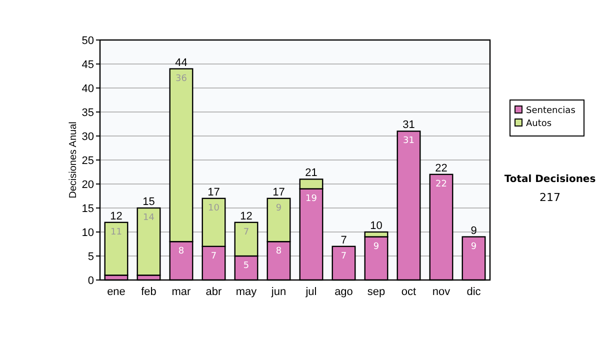 The image size is (600, 340). Describe the element at coordinates (312, 199) in the screenshot. I see `data-label: 19` at that location.